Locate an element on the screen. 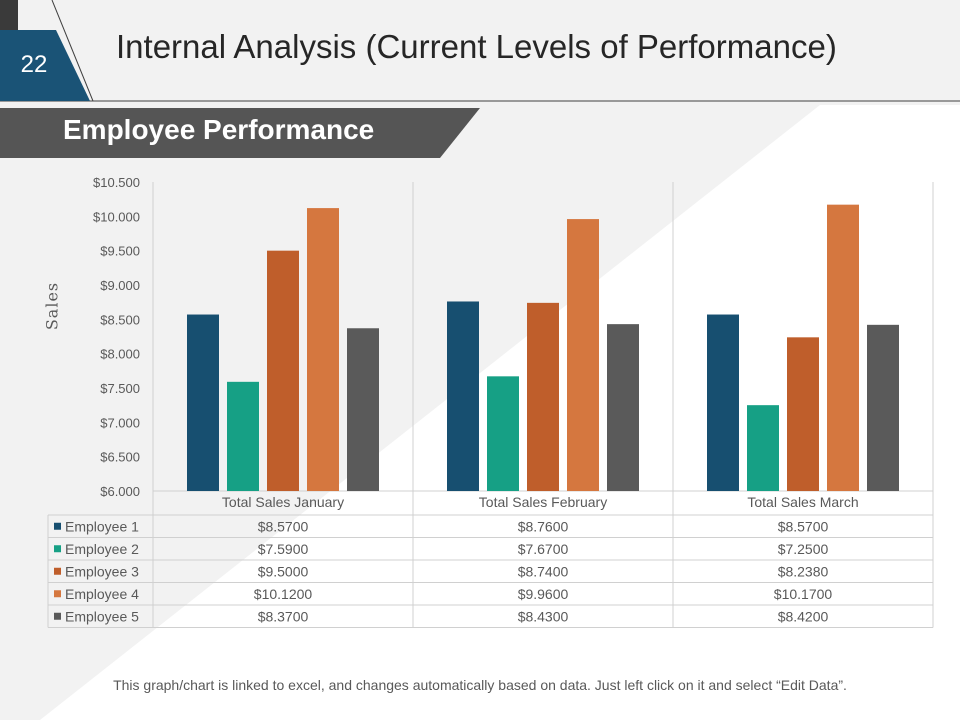  data-label: $8.4300 is located at coordinates (543, 616).